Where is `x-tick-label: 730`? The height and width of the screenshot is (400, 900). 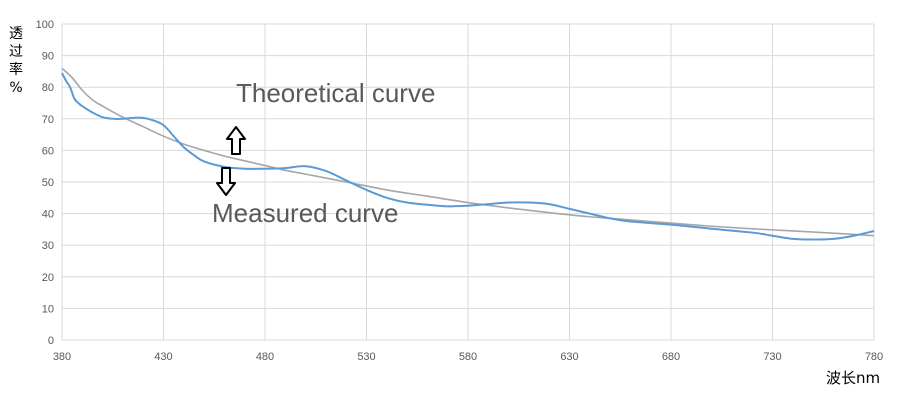
x-tick-label: 730 is located at coordinates (772, 357).